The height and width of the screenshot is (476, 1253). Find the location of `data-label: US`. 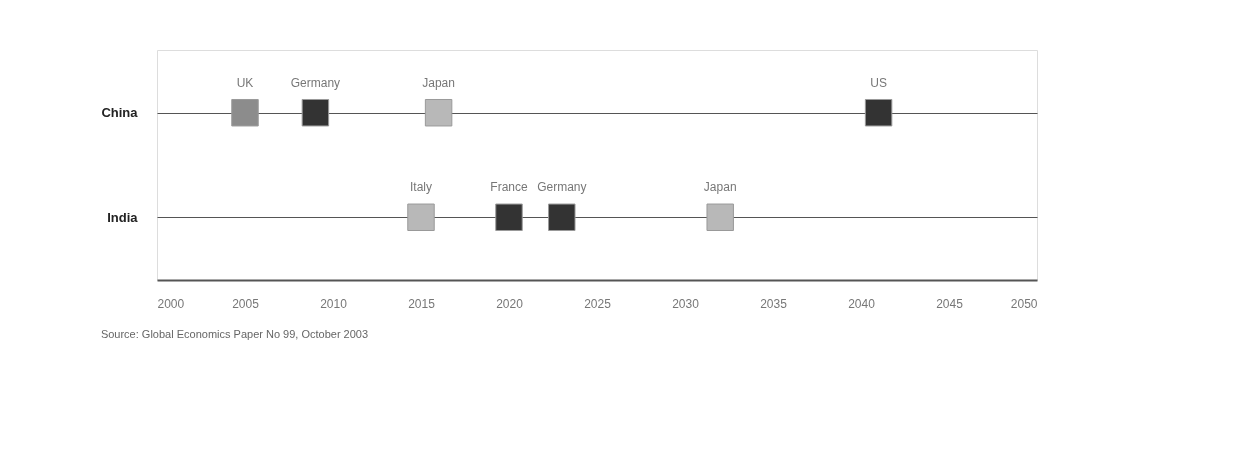

data-label: US is located at coordinates (878, 82).